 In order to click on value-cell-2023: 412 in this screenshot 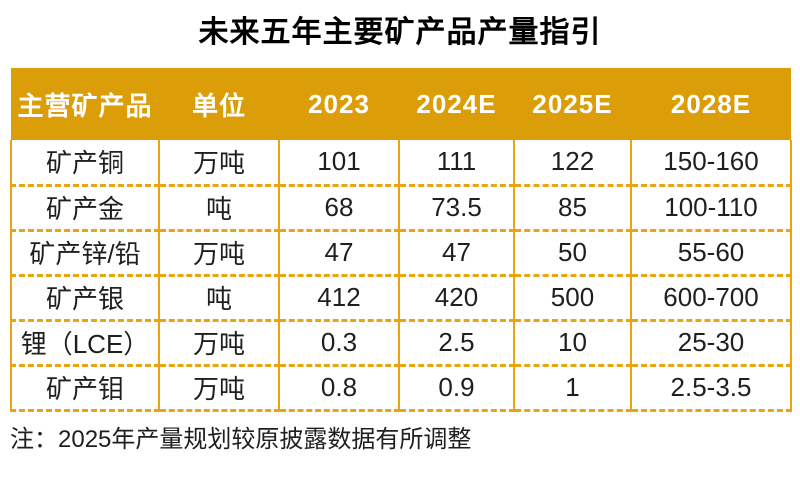, I will do `click(339, 298)`.